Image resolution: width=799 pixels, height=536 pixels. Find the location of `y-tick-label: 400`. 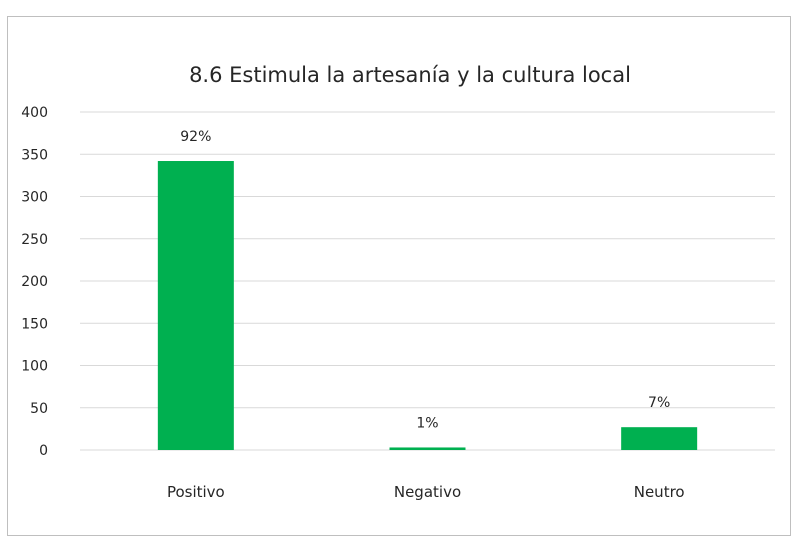

y-tick-label: 400 is located at coordinates (34, 113).